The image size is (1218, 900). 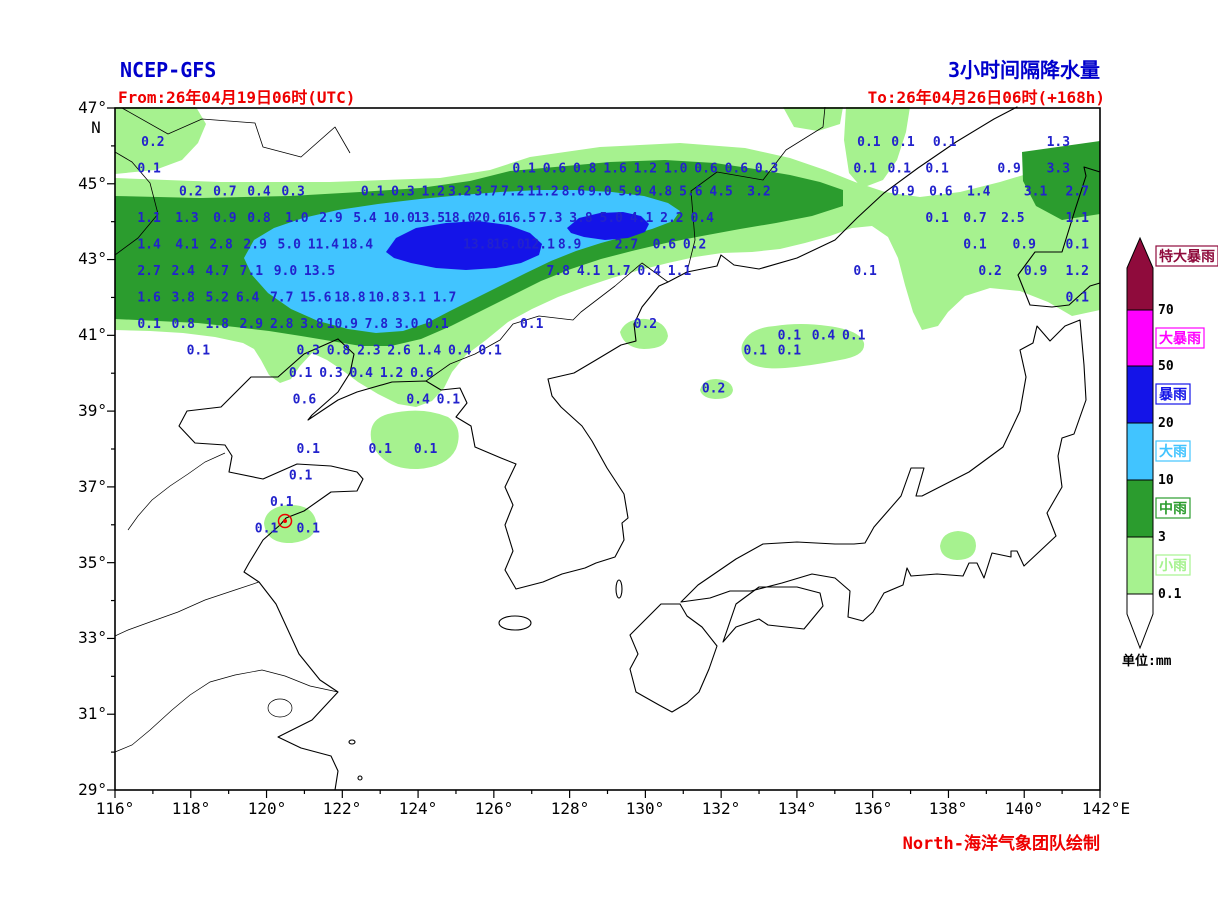 I want to click on x-tick-label: 116°, so click(x=115, y=808).